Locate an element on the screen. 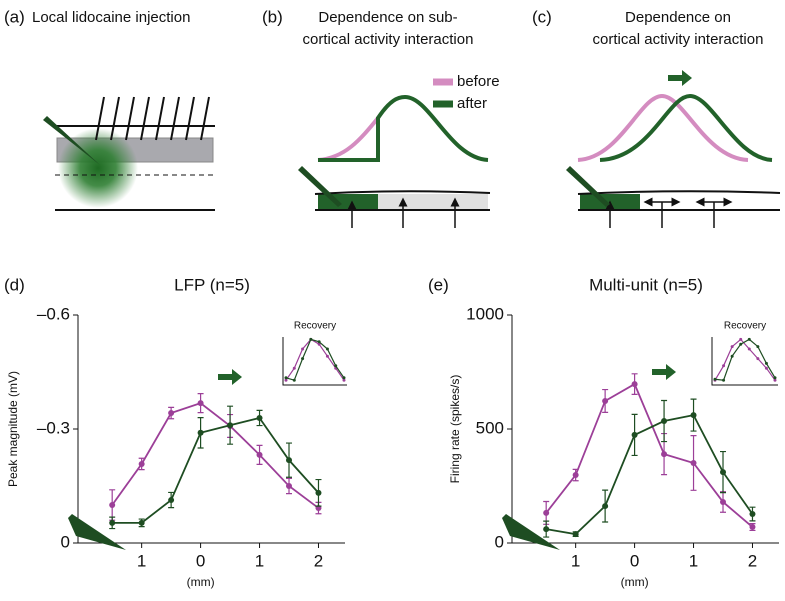 The image size is (785, 601). legend-label: before is located at coordinates (478, 81).